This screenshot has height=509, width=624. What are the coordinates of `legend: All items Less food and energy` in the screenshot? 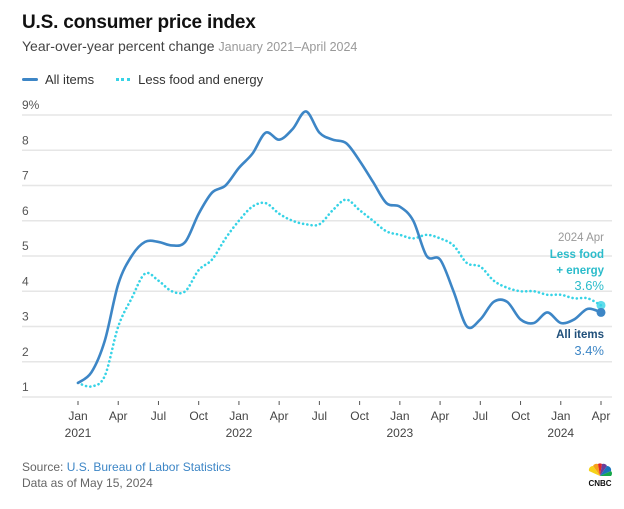 It's located at (142, 79).